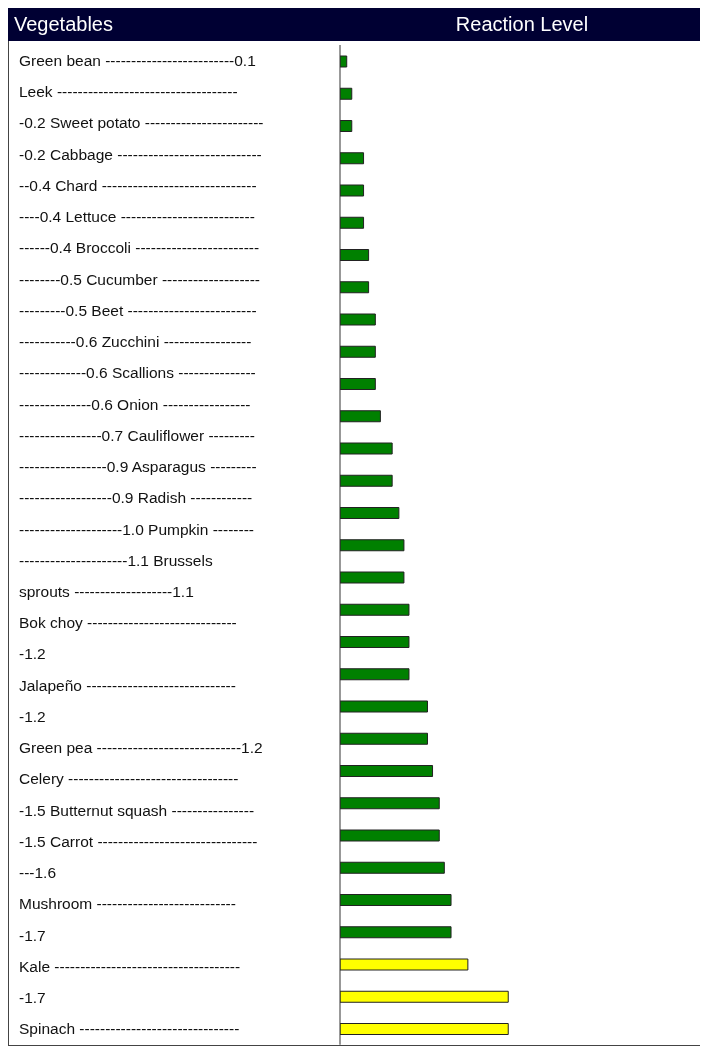  I want to click on text: --------0.5 Cucumber -------------------, so click(140, 279).